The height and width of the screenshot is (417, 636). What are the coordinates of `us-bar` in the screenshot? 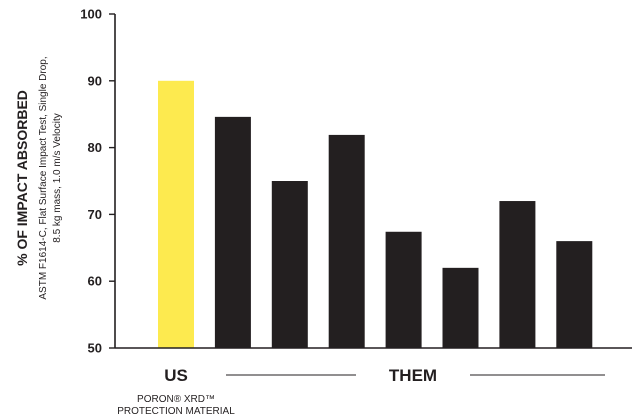 It's located at (176, 214).